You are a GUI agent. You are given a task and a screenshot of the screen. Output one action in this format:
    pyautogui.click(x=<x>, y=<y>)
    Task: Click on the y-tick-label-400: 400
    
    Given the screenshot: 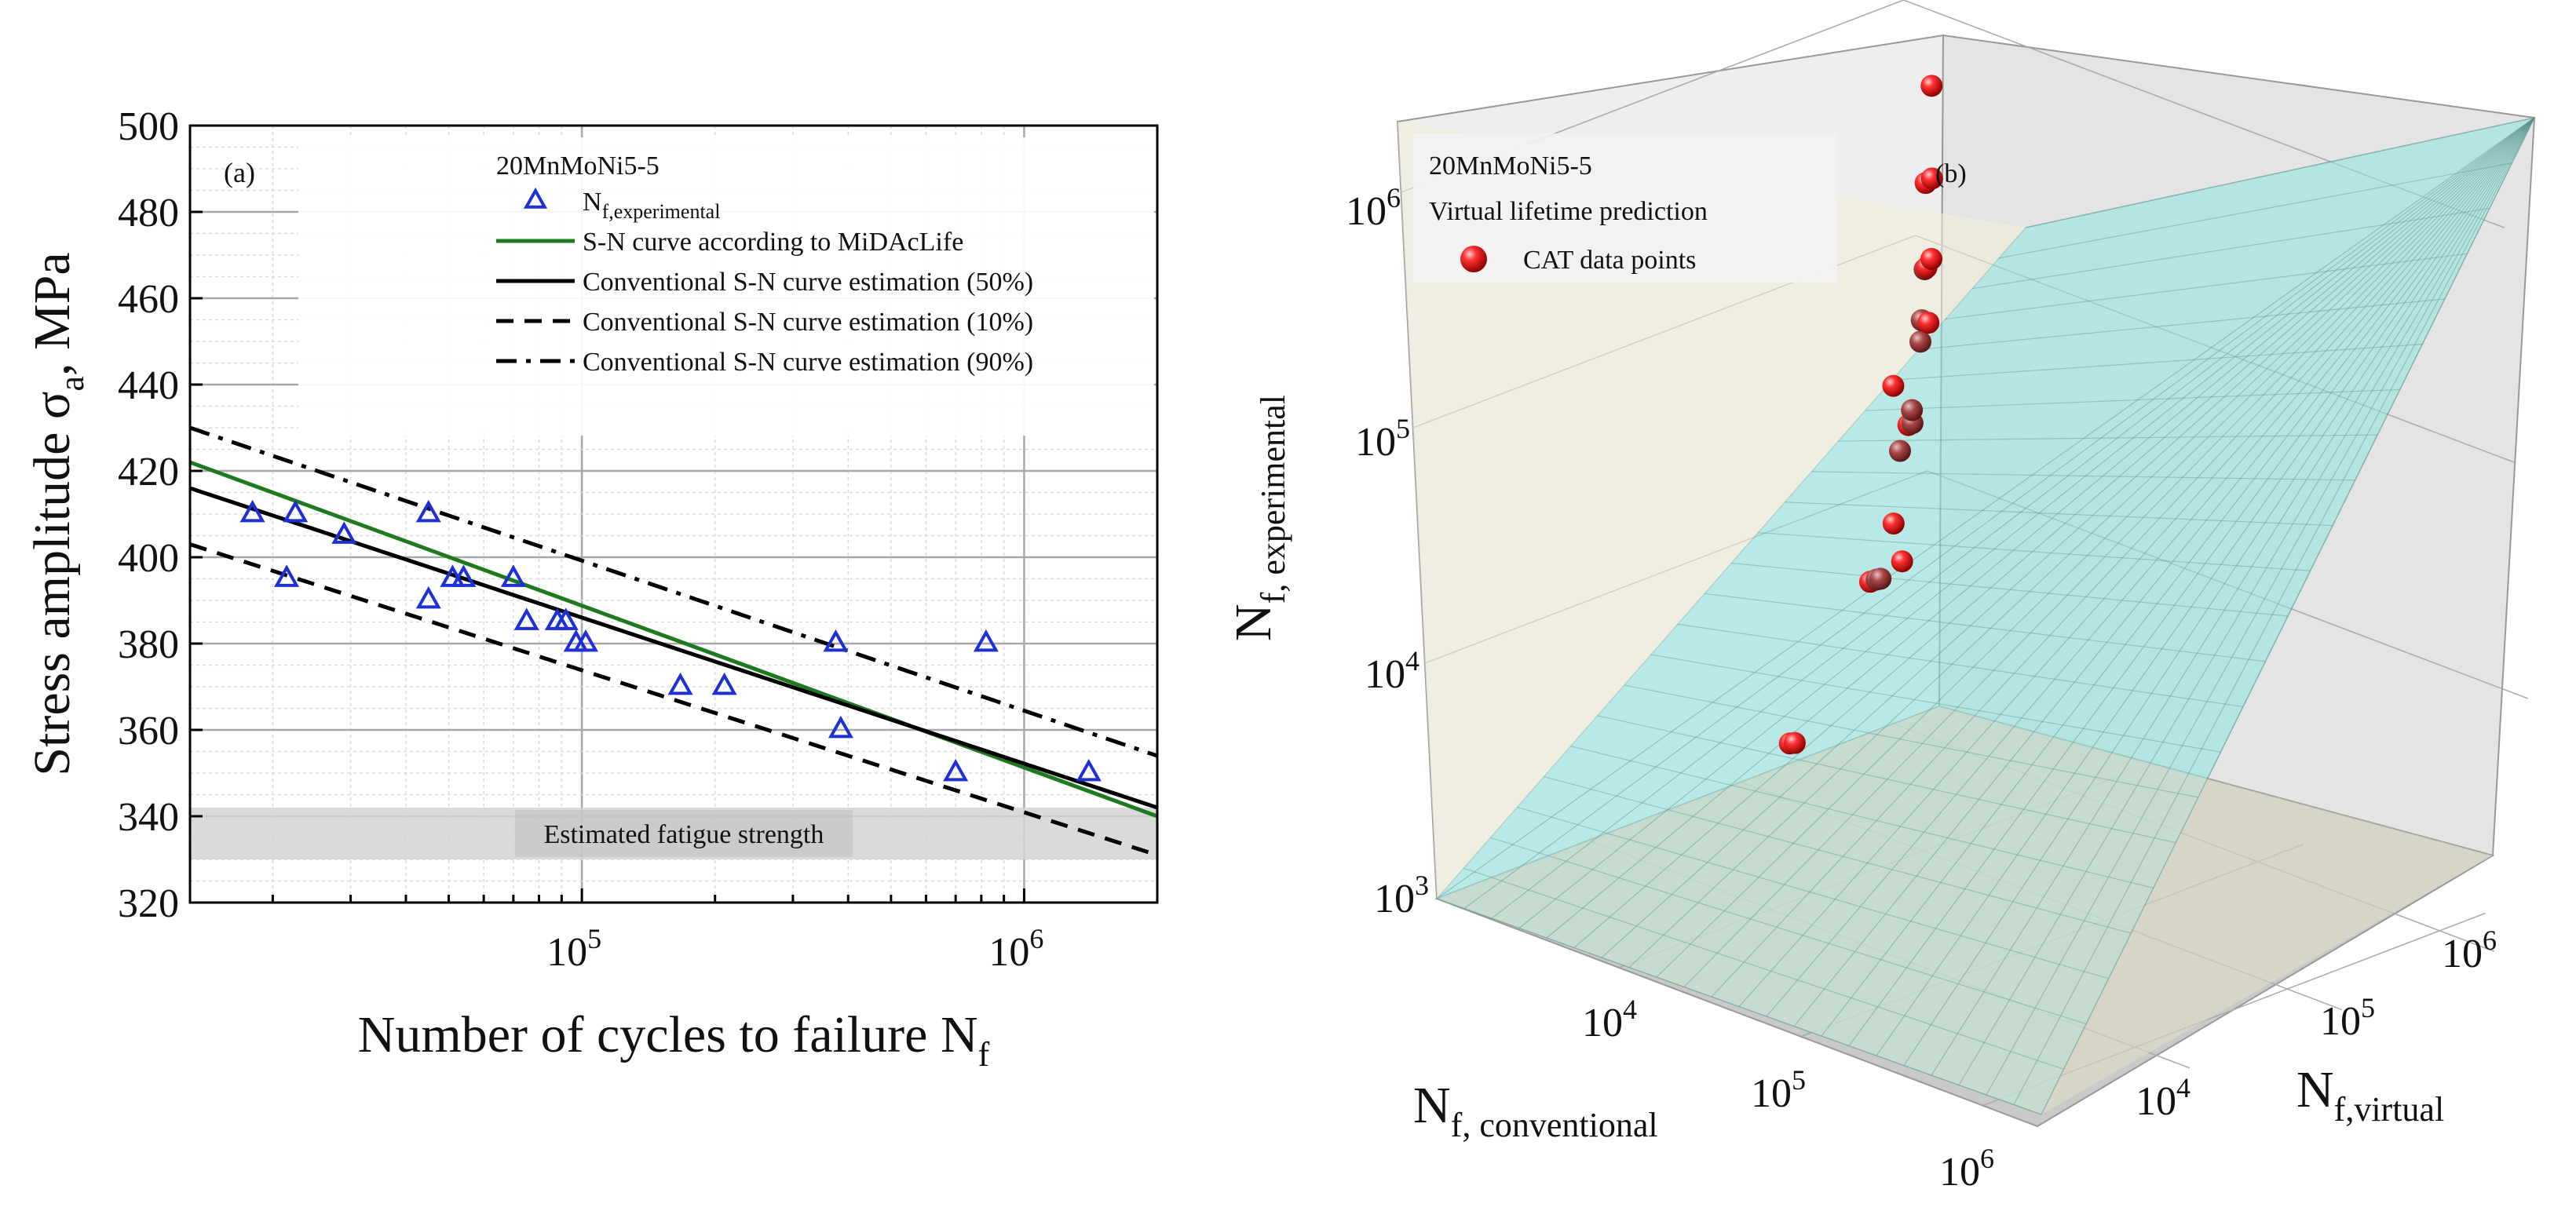 What is the action you would take?
    pyautogui.click(x=148, y=558)
    